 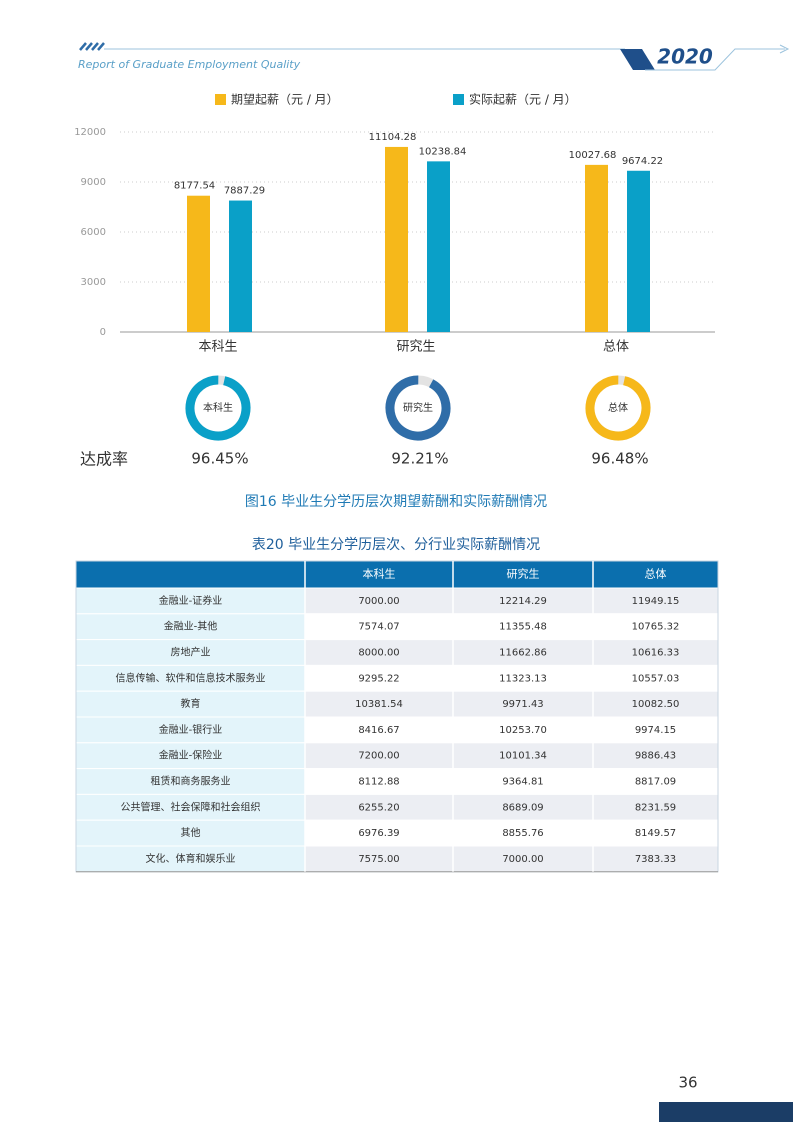 What do you see at coordinates (93, 182) in the screenshot?
I see `y-tick-label: 9000` at bounding box center [93, 182].